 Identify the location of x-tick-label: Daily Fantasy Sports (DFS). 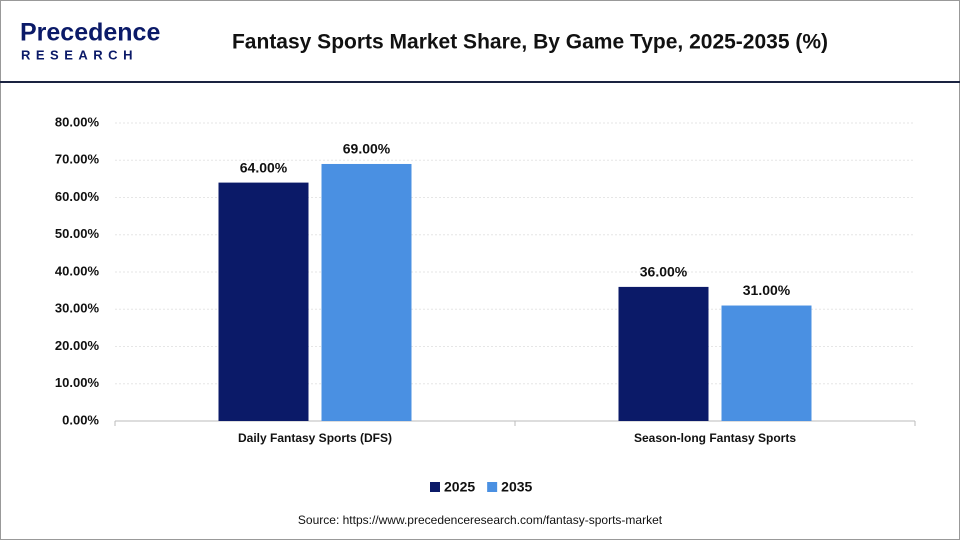
(315, 438).